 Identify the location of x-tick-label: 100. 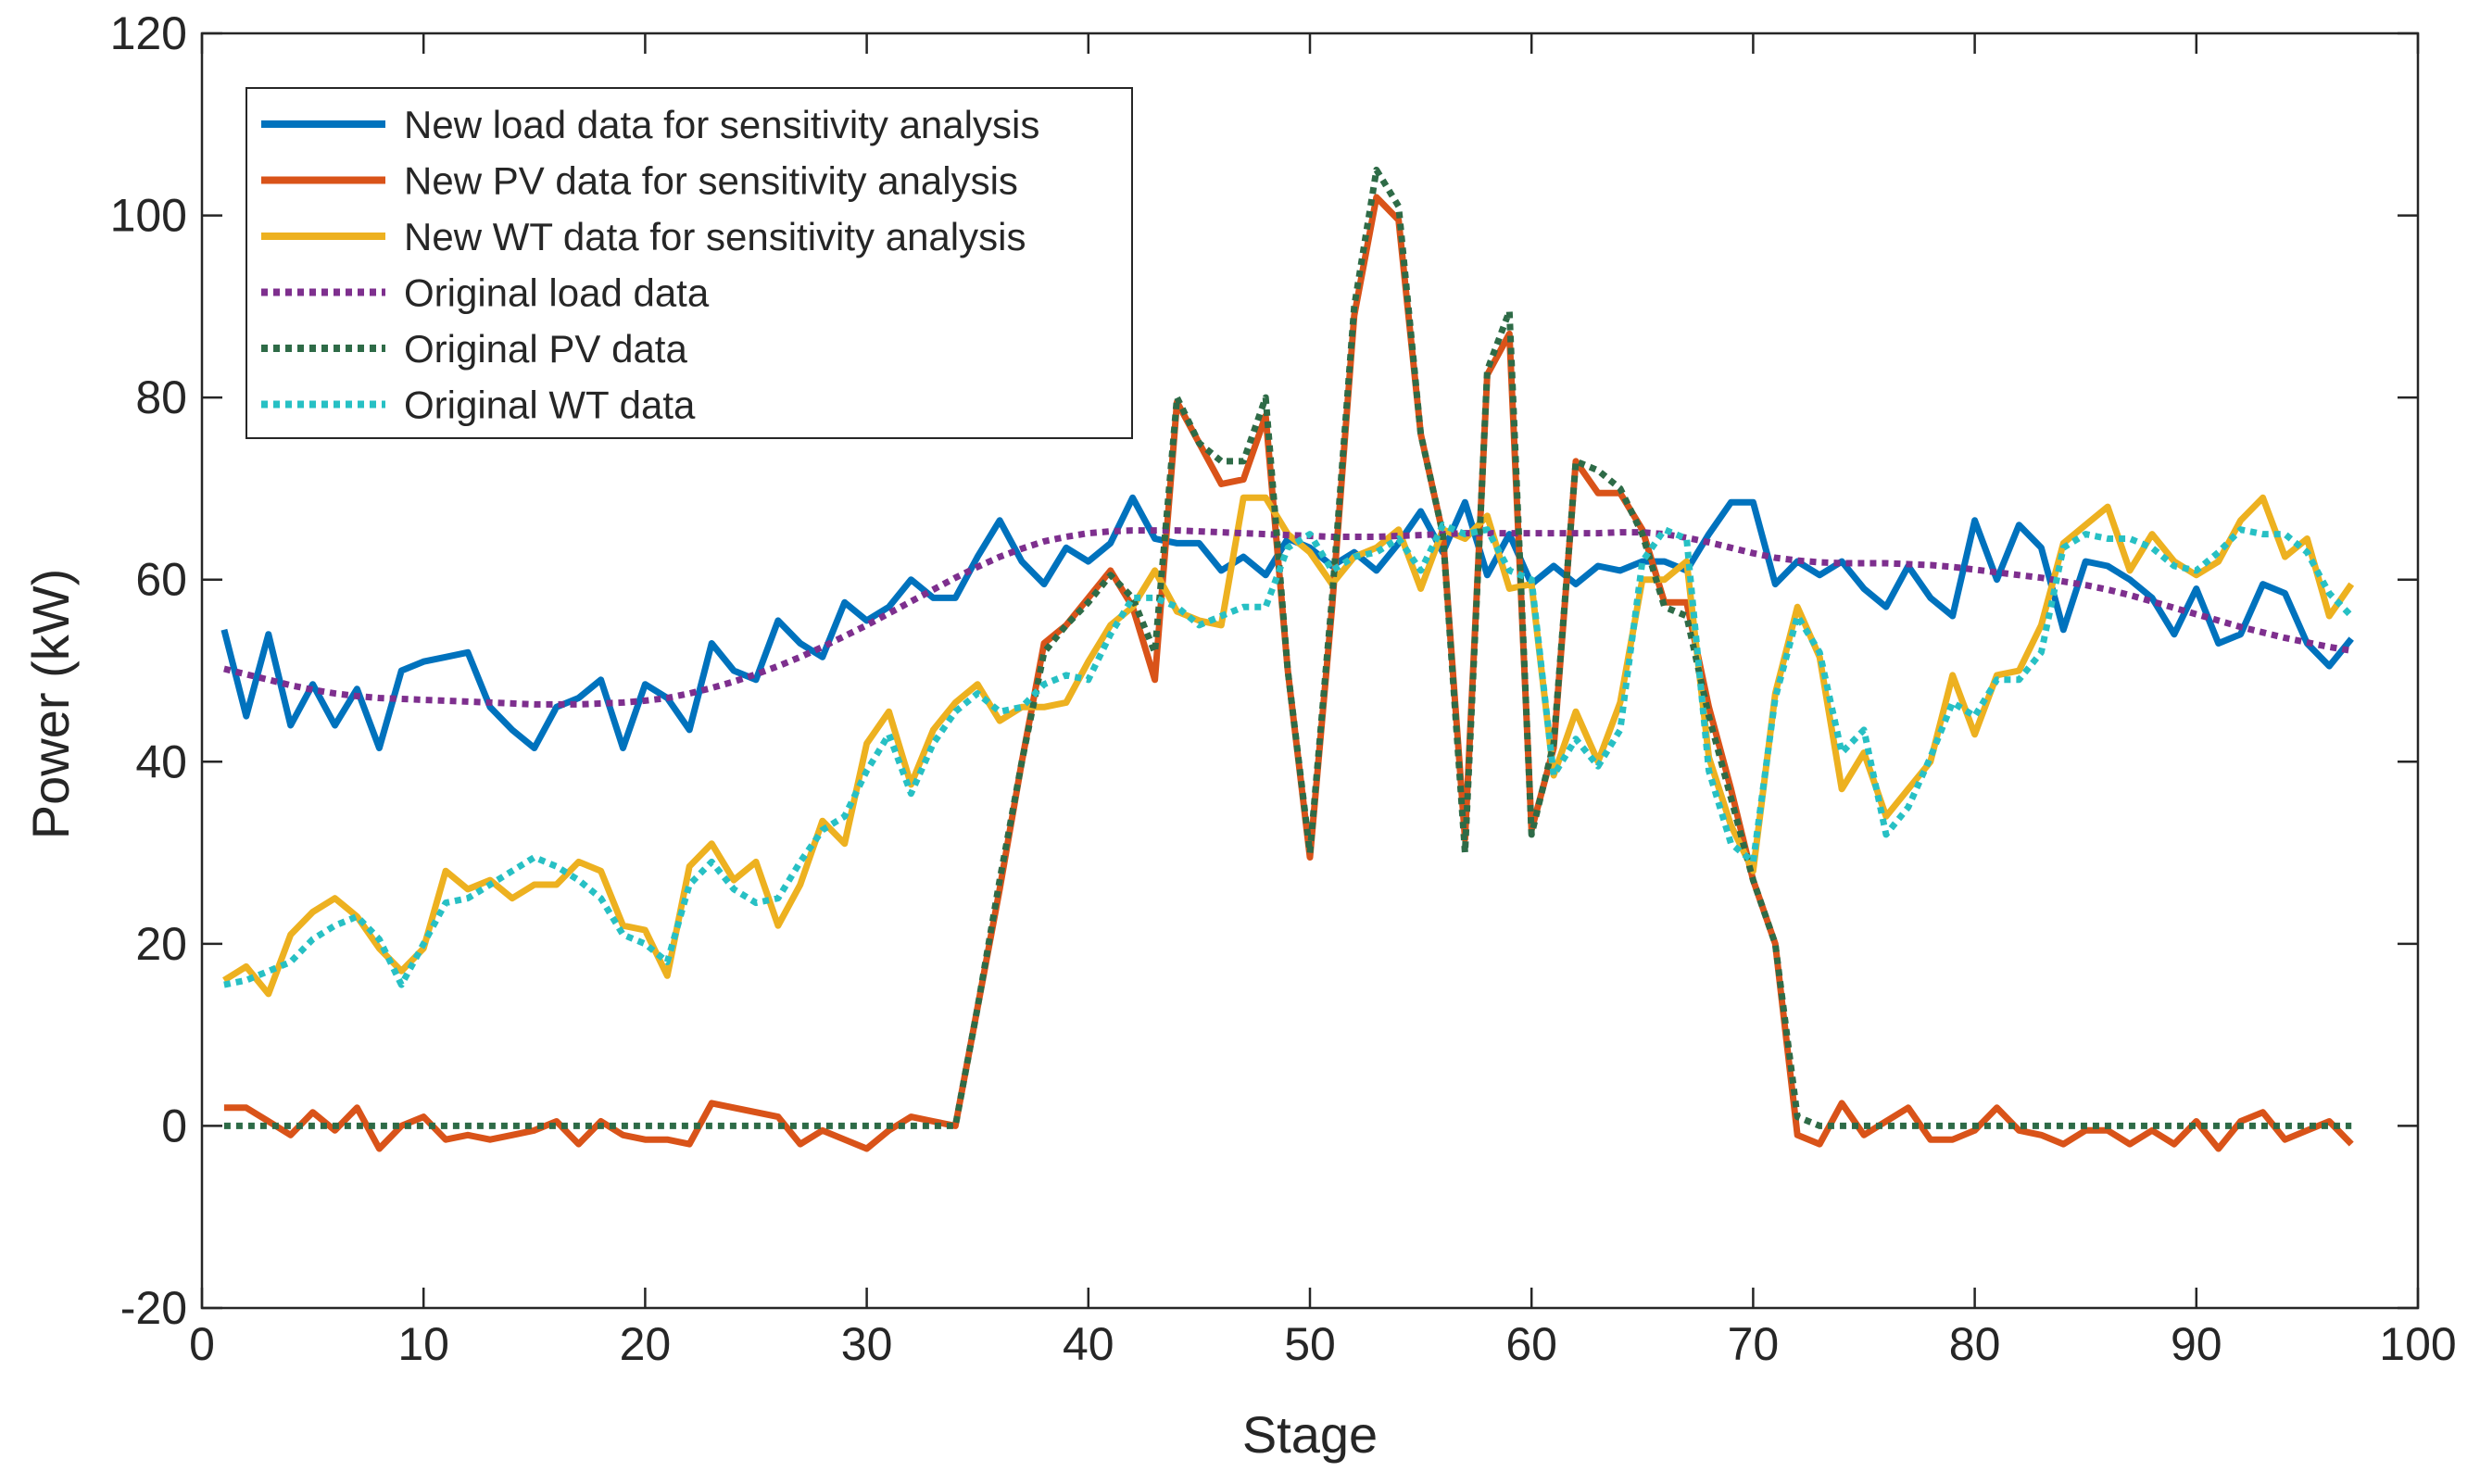
(2417, 1344).